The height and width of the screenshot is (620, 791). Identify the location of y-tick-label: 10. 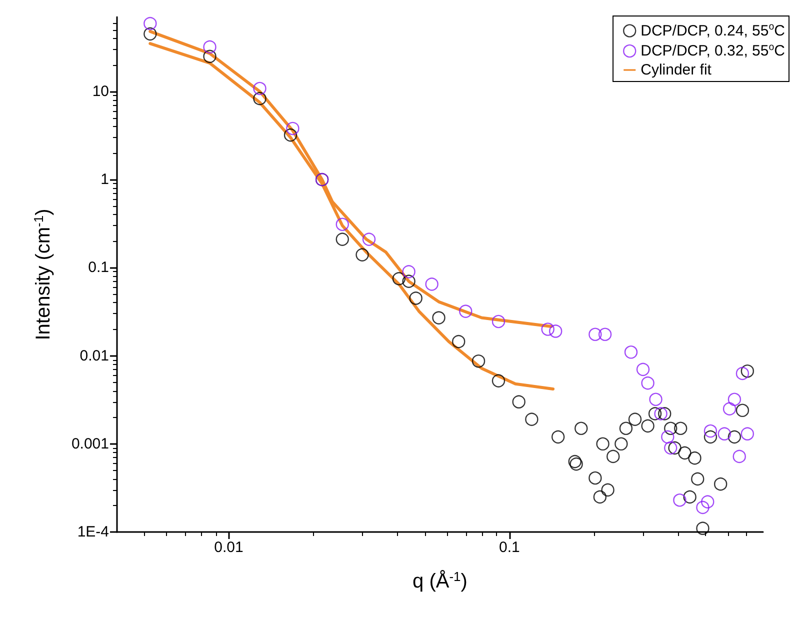
(100, 91).